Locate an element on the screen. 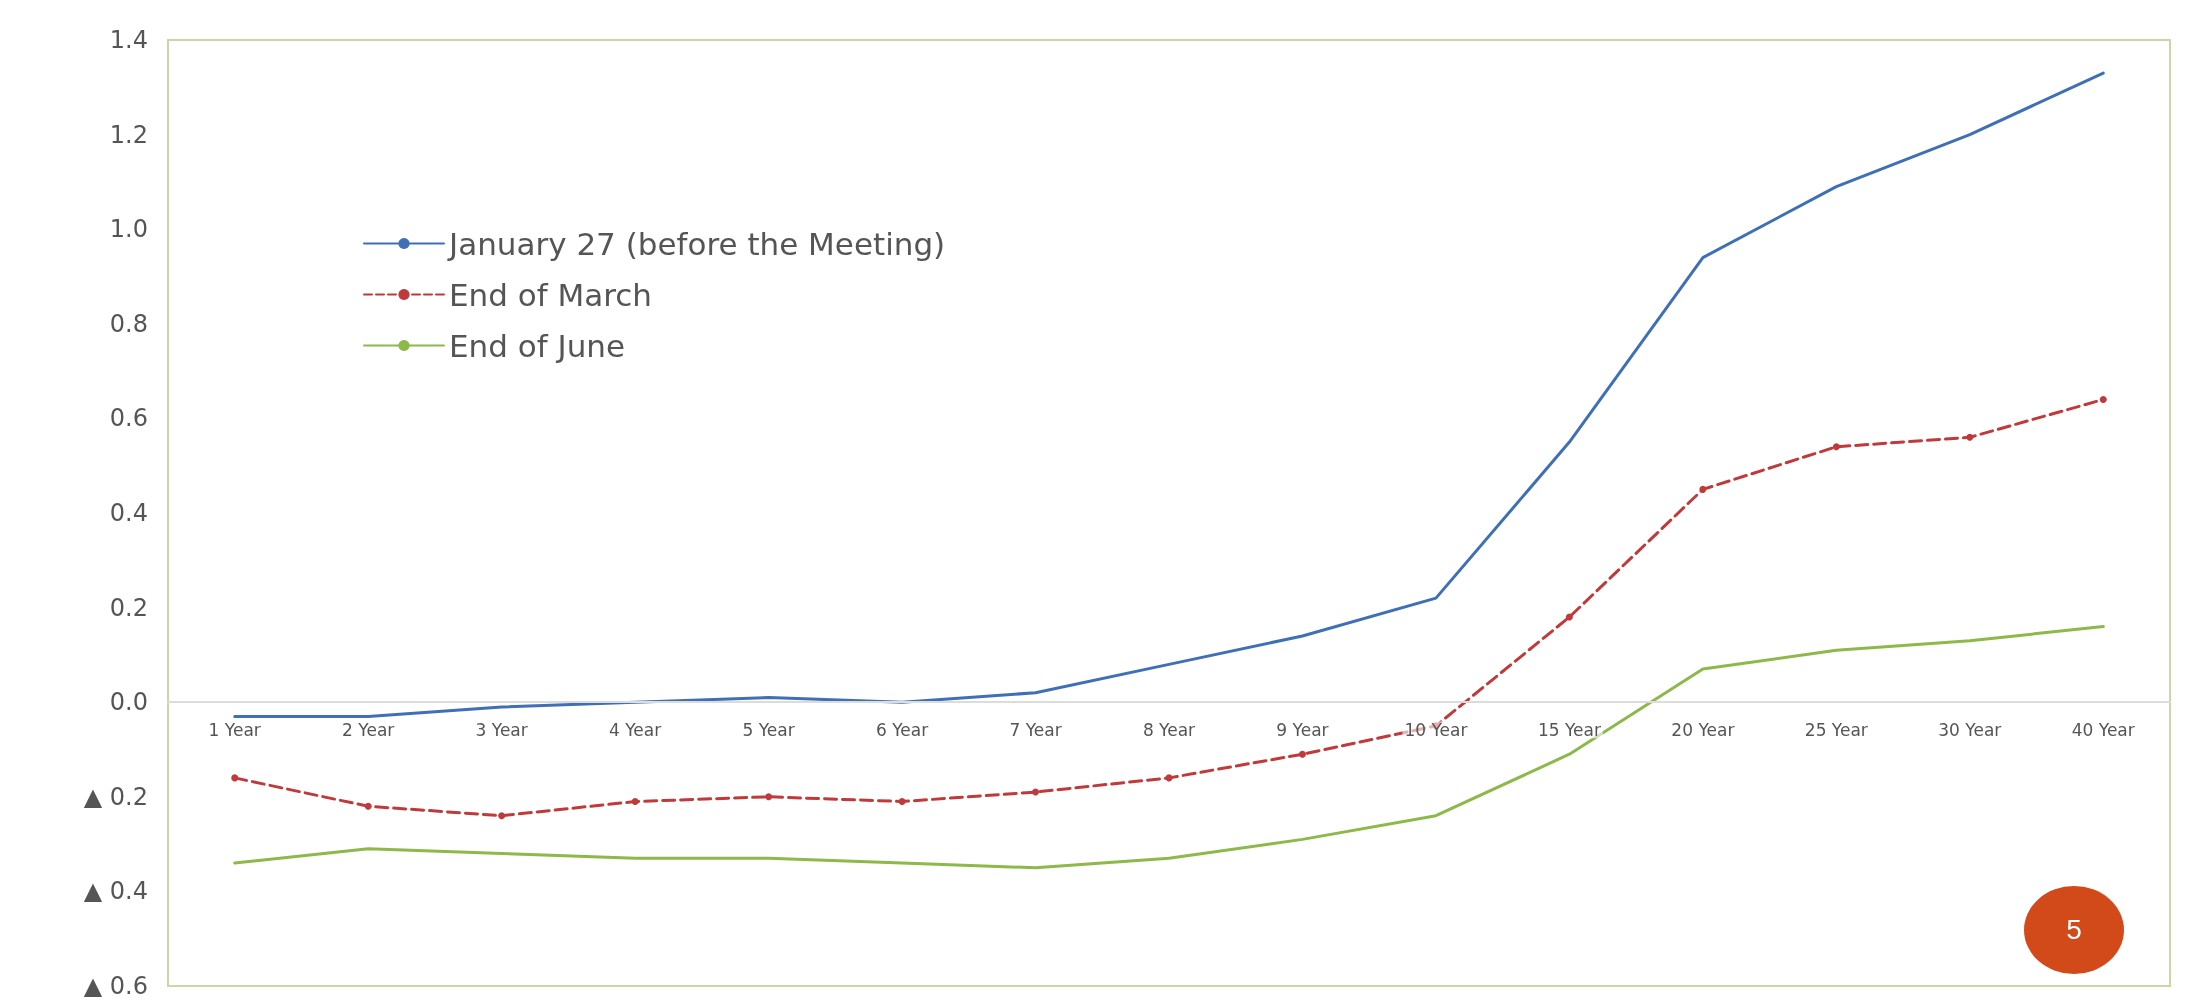 This screenshot has width=2192, height=1006. x-tick-label: 4 Year is located at coordinates (635, 729).